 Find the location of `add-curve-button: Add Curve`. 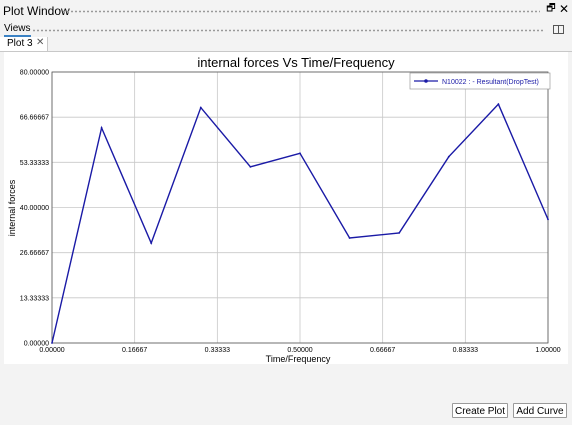

add-curve-button: Add Curve is located at coordinates (540, 410).